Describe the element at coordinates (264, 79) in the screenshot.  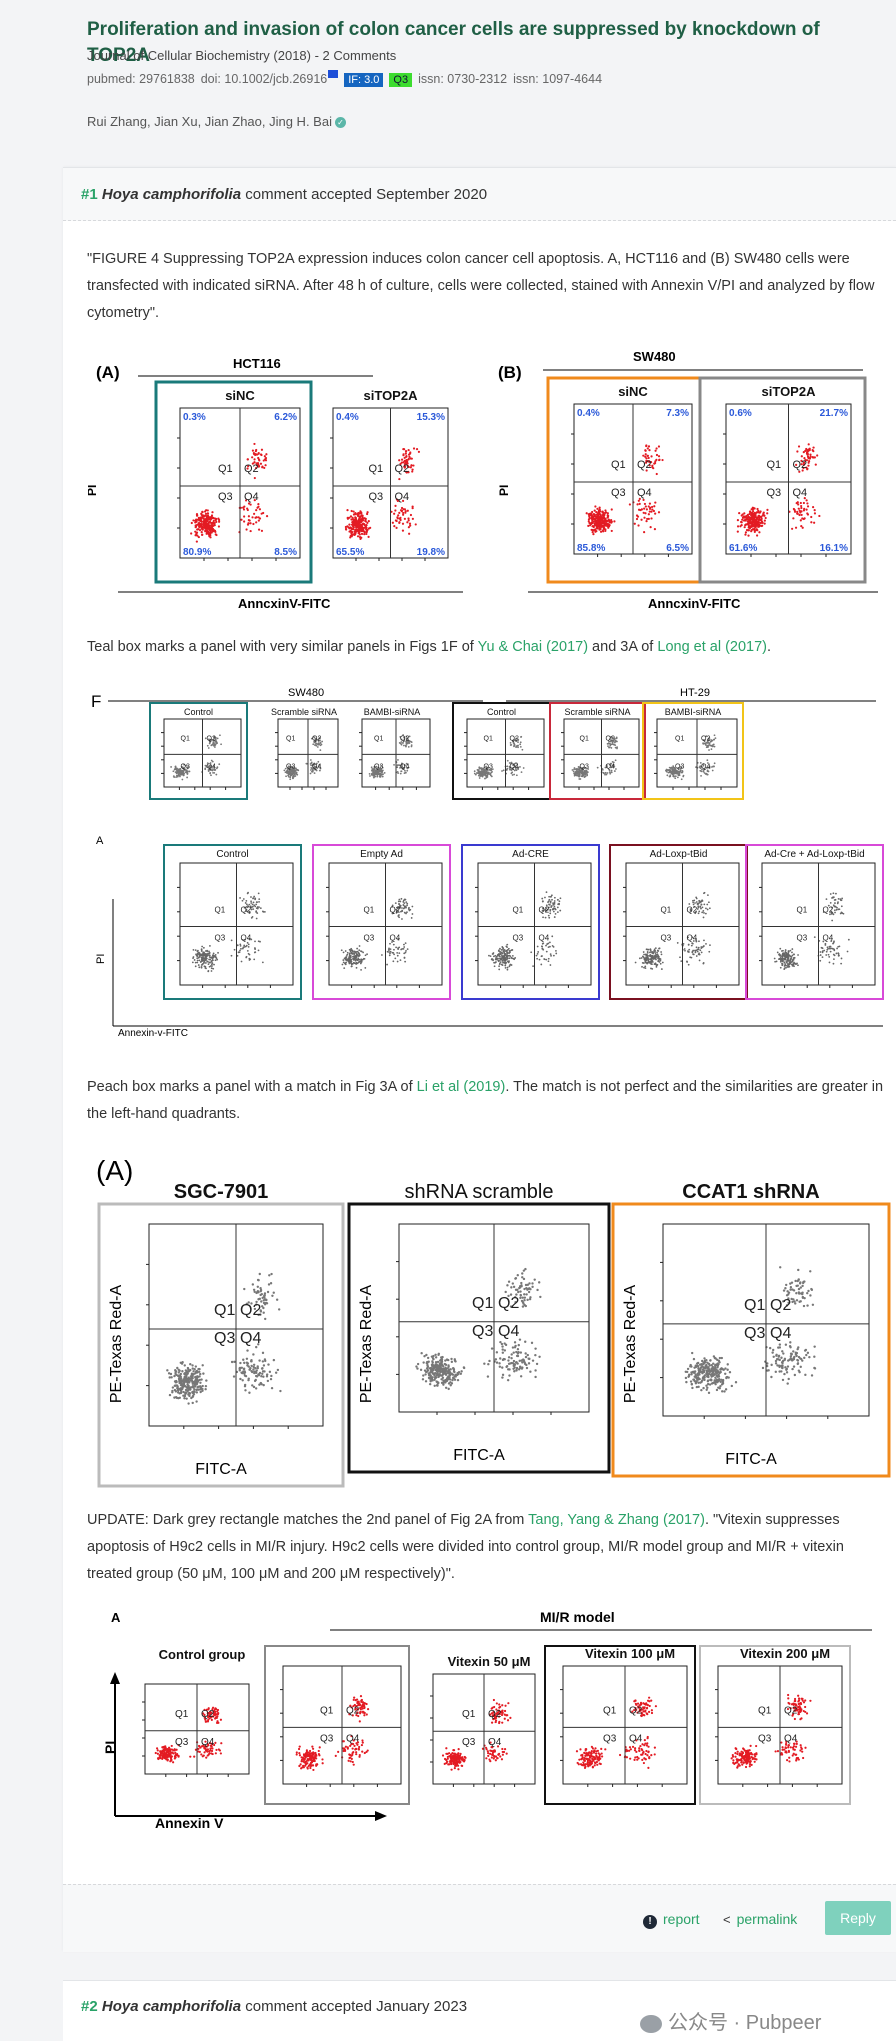
I see `doi: doi: 10.1002/jcb.26916` at that location.